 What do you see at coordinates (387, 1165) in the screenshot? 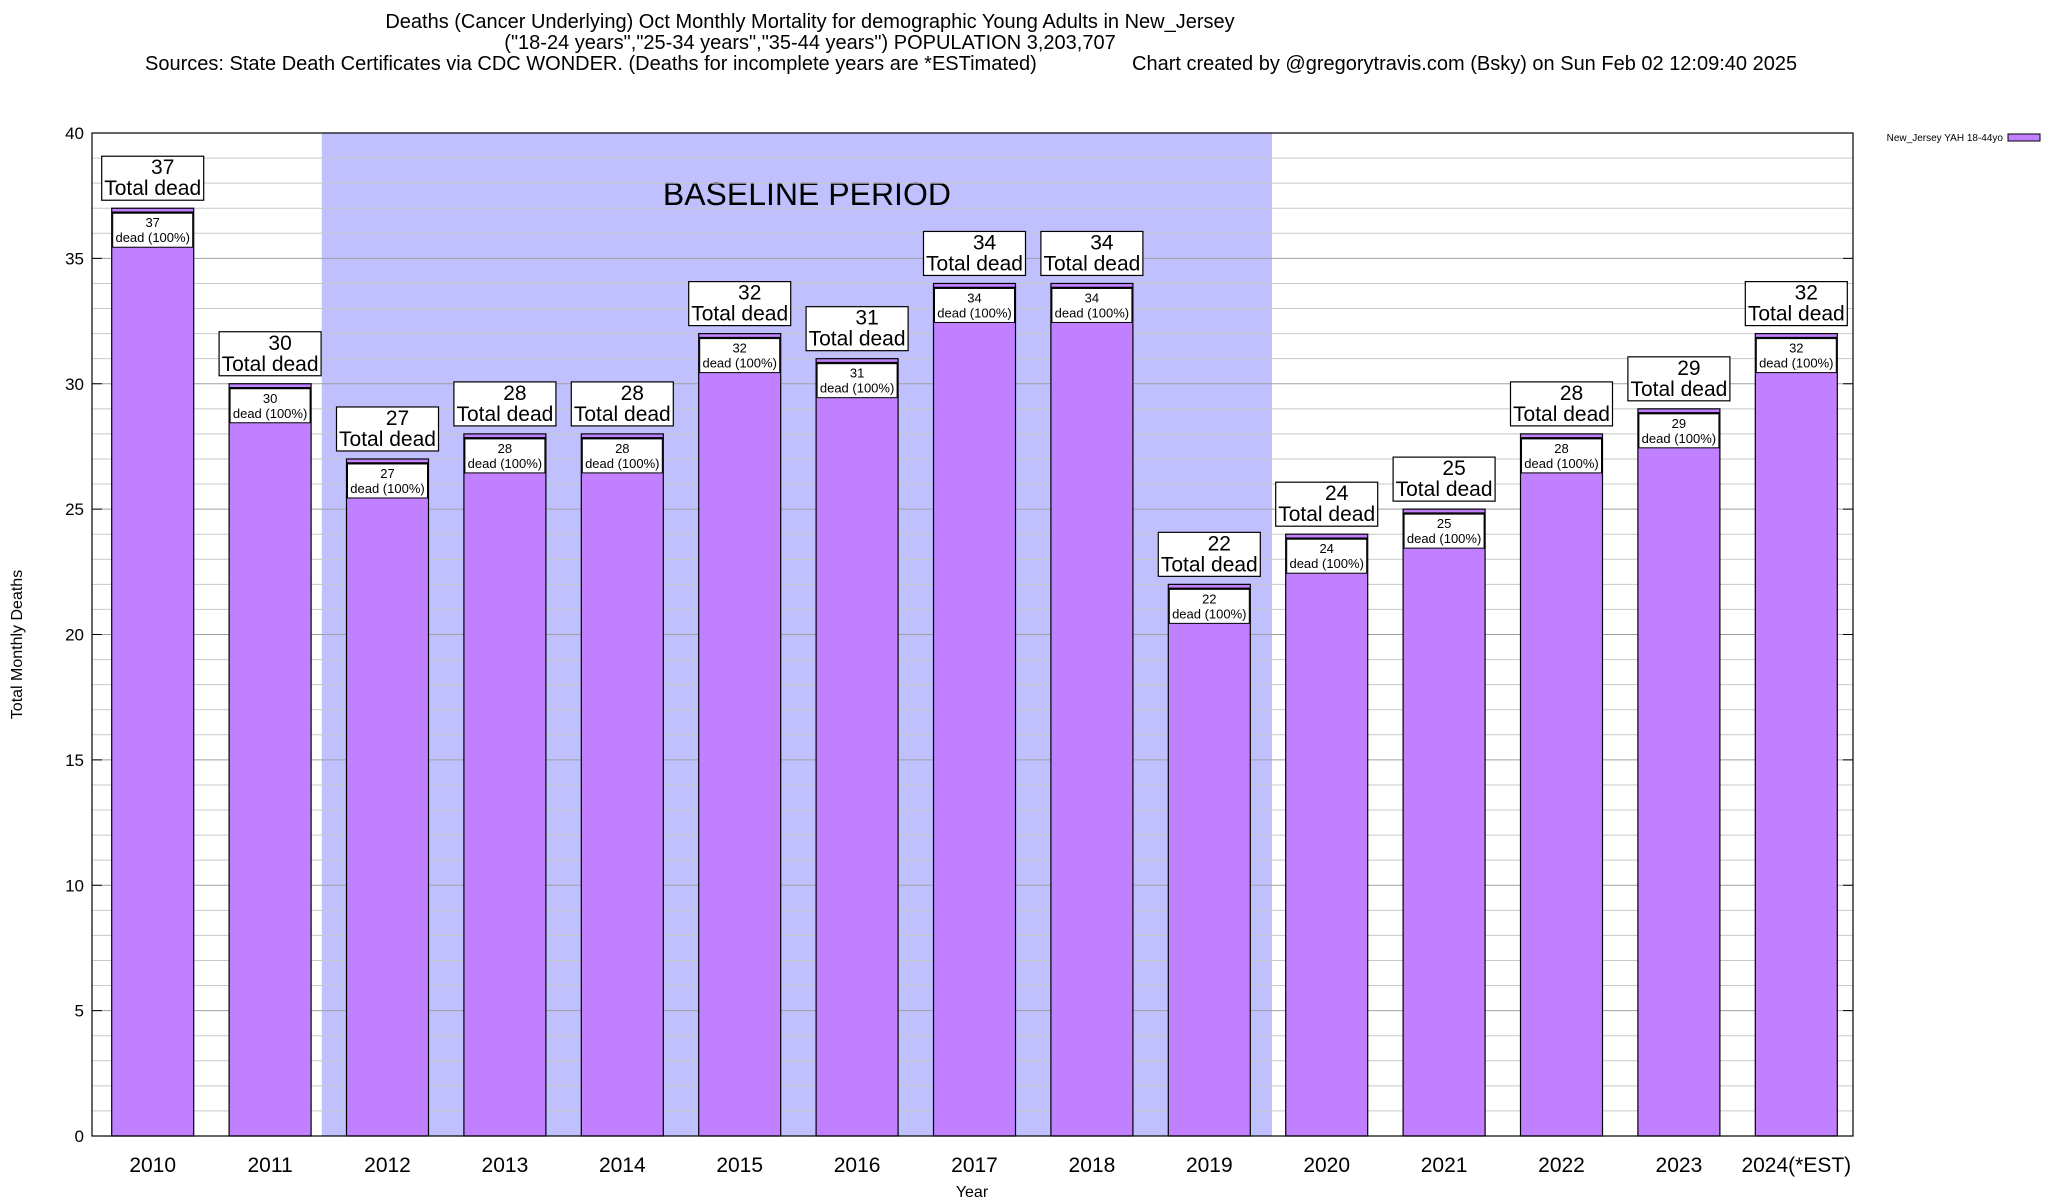
I see `x-tick-label: 2012` at bounding box center [387, 1165].